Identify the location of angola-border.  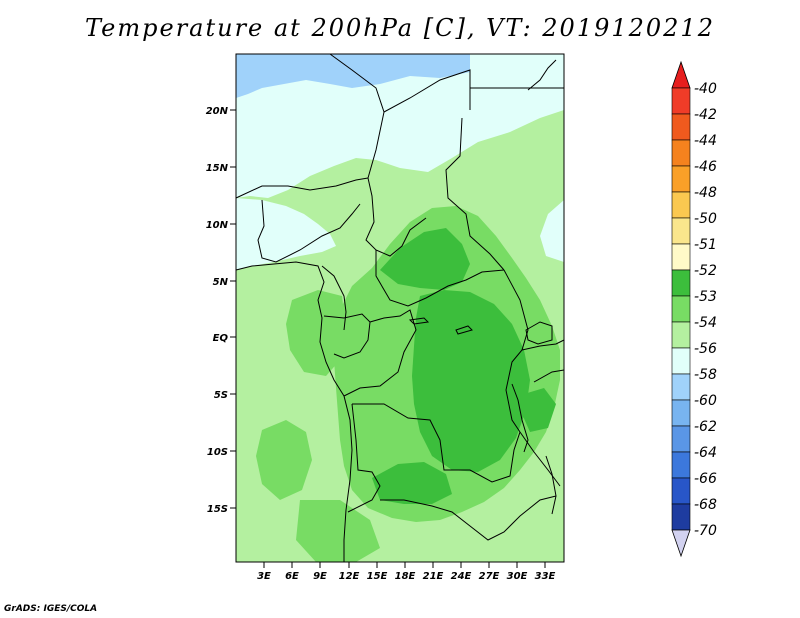
(364, 458).